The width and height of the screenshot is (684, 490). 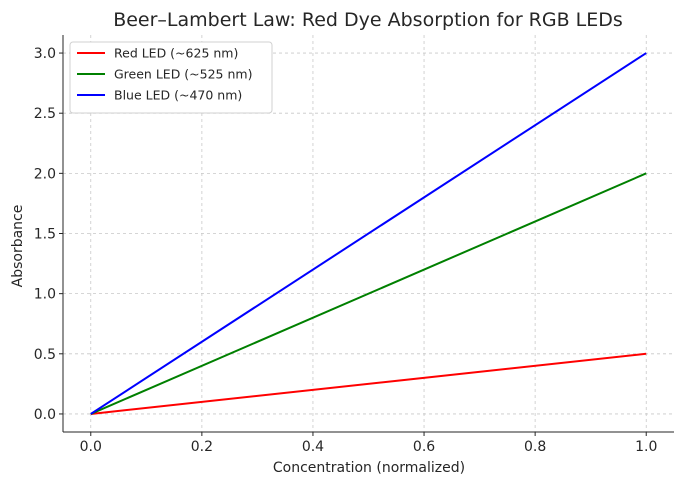 I want to click on y-tick-label: 0.5, so click(x=45, y=355).